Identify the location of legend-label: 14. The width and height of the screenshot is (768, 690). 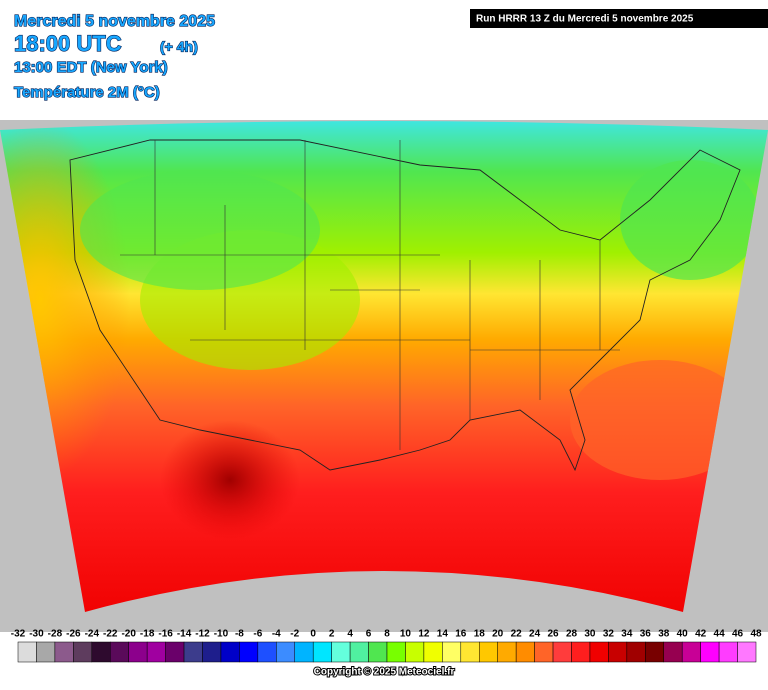
(443, 634).